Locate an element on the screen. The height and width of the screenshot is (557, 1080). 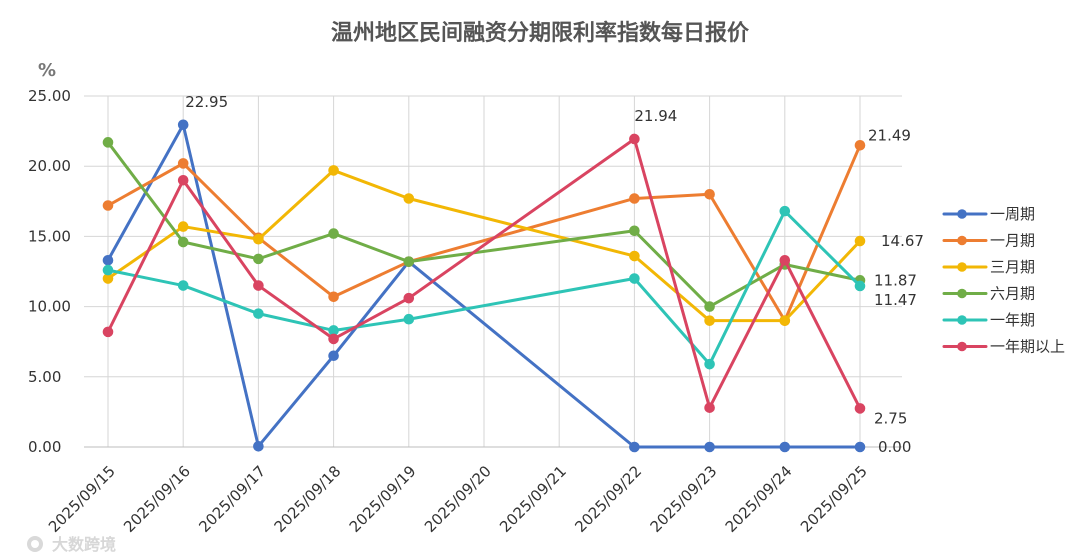
y-tick-label: 5.00 is located at coordinates (44, 377).